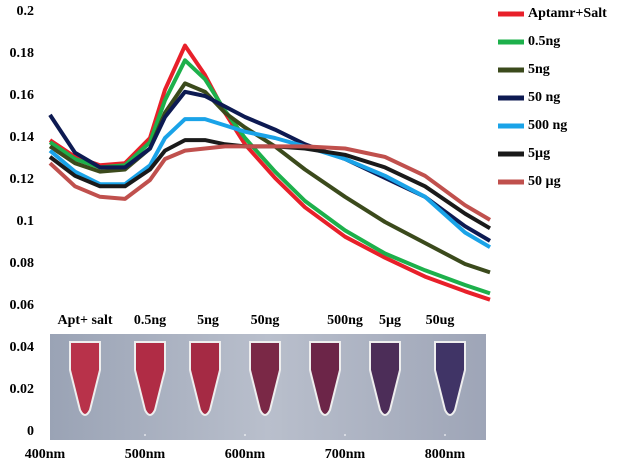 The height and width of the screenshot is (466, 638). Describe the element at coordinates (345, 454) in the screenshot. I see `x-tick-label: 700nm` at that location.